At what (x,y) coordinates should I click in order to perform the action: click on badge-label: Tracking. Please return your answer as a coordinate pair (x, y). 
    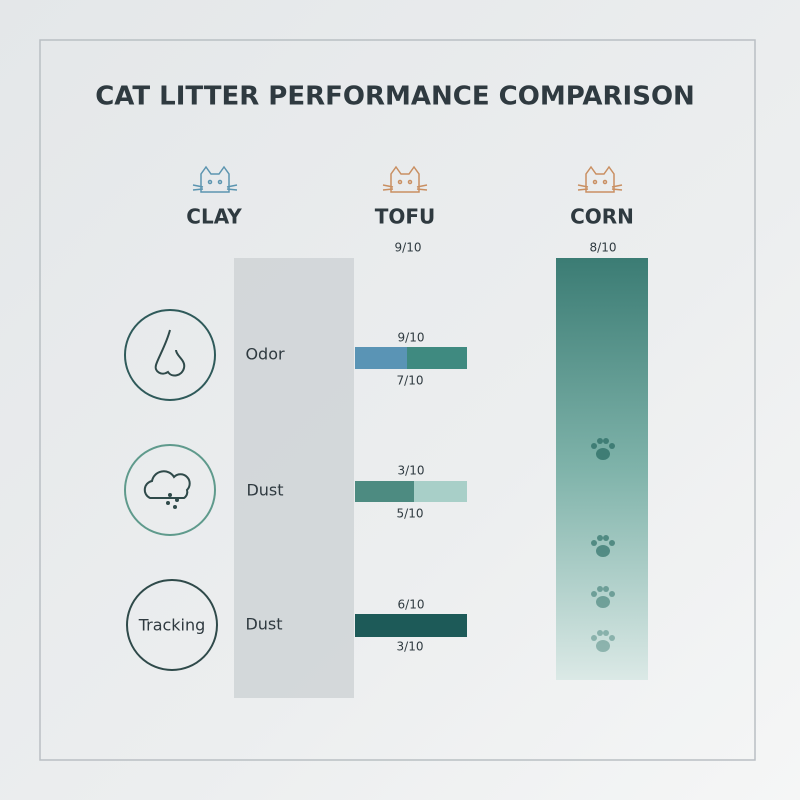
    Looking at the image, I should click on (172, 625).